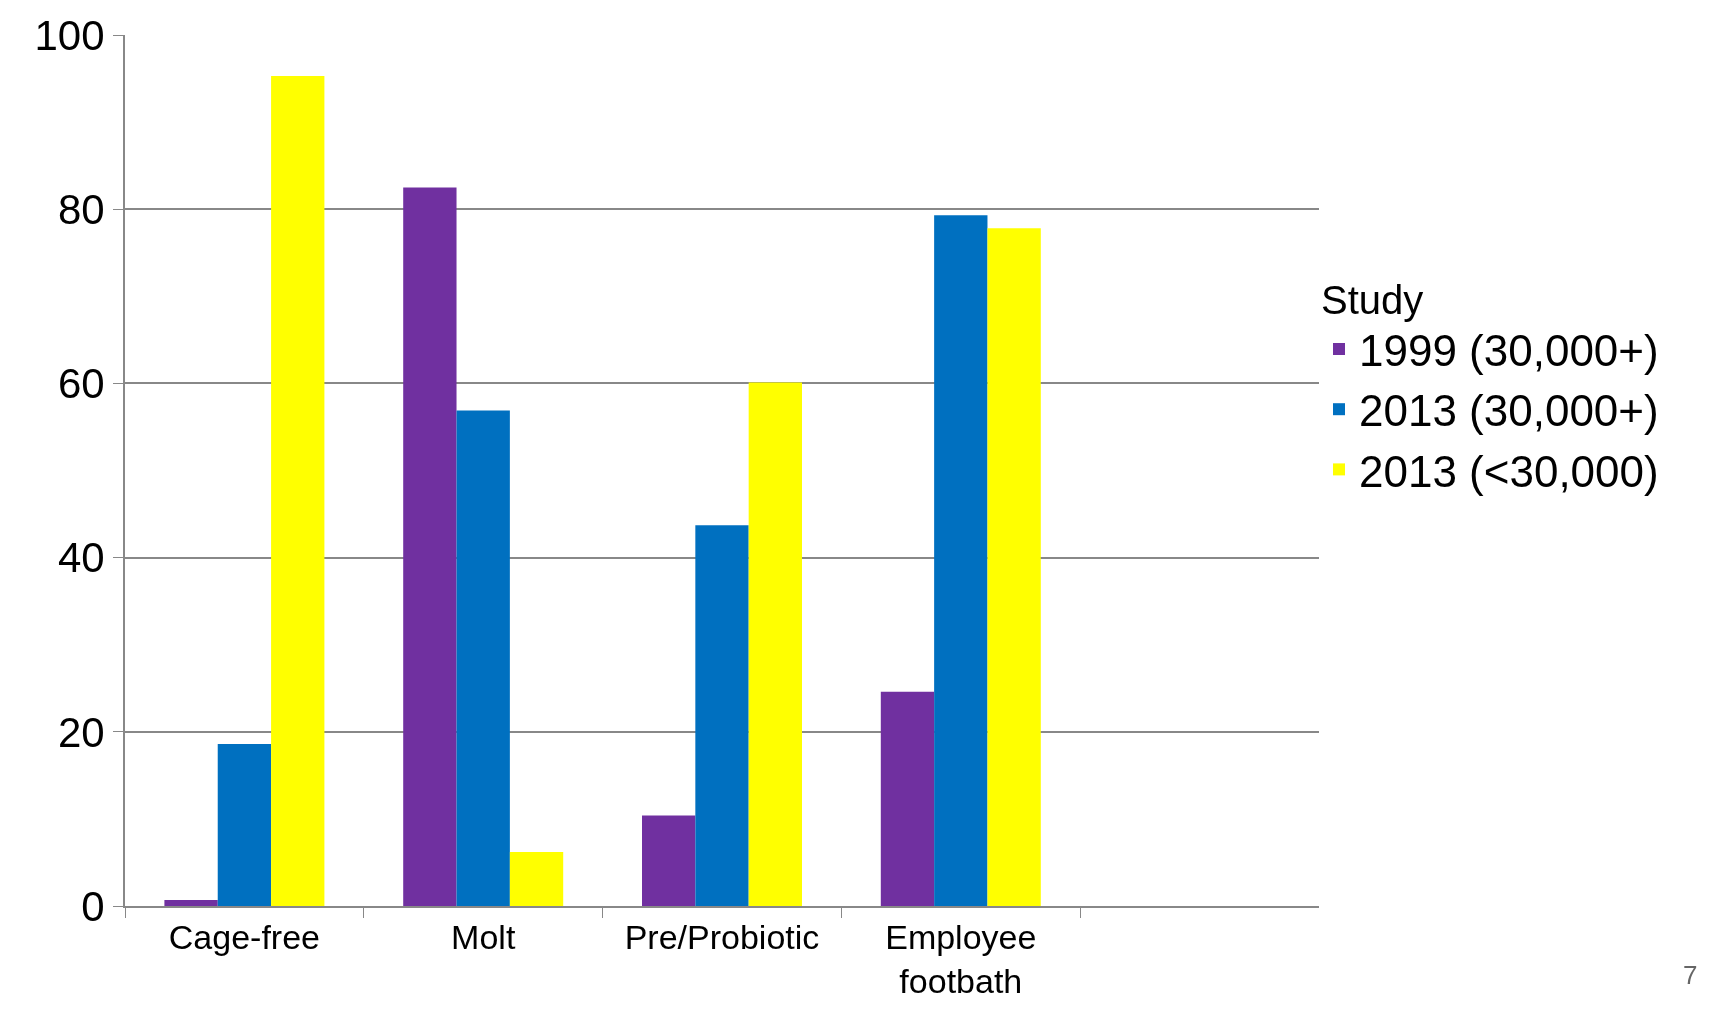 The image size is (1709, 1012). What do you see at coordinates (961, 958) in the screenshot?
I see `x-tick-label: Employee footbath` at bounding box center [961, 958].